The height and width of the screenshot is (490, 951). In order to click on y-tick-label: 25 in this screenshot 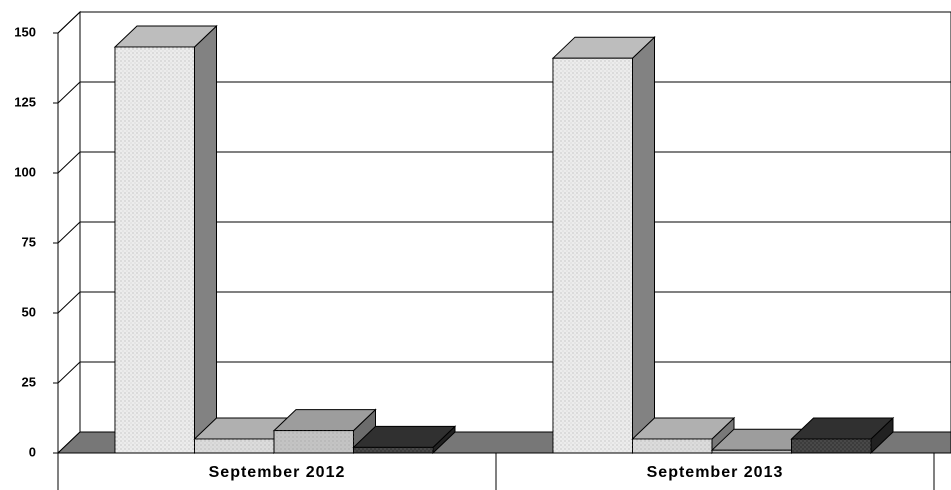, I will do `click(29, 381)`.